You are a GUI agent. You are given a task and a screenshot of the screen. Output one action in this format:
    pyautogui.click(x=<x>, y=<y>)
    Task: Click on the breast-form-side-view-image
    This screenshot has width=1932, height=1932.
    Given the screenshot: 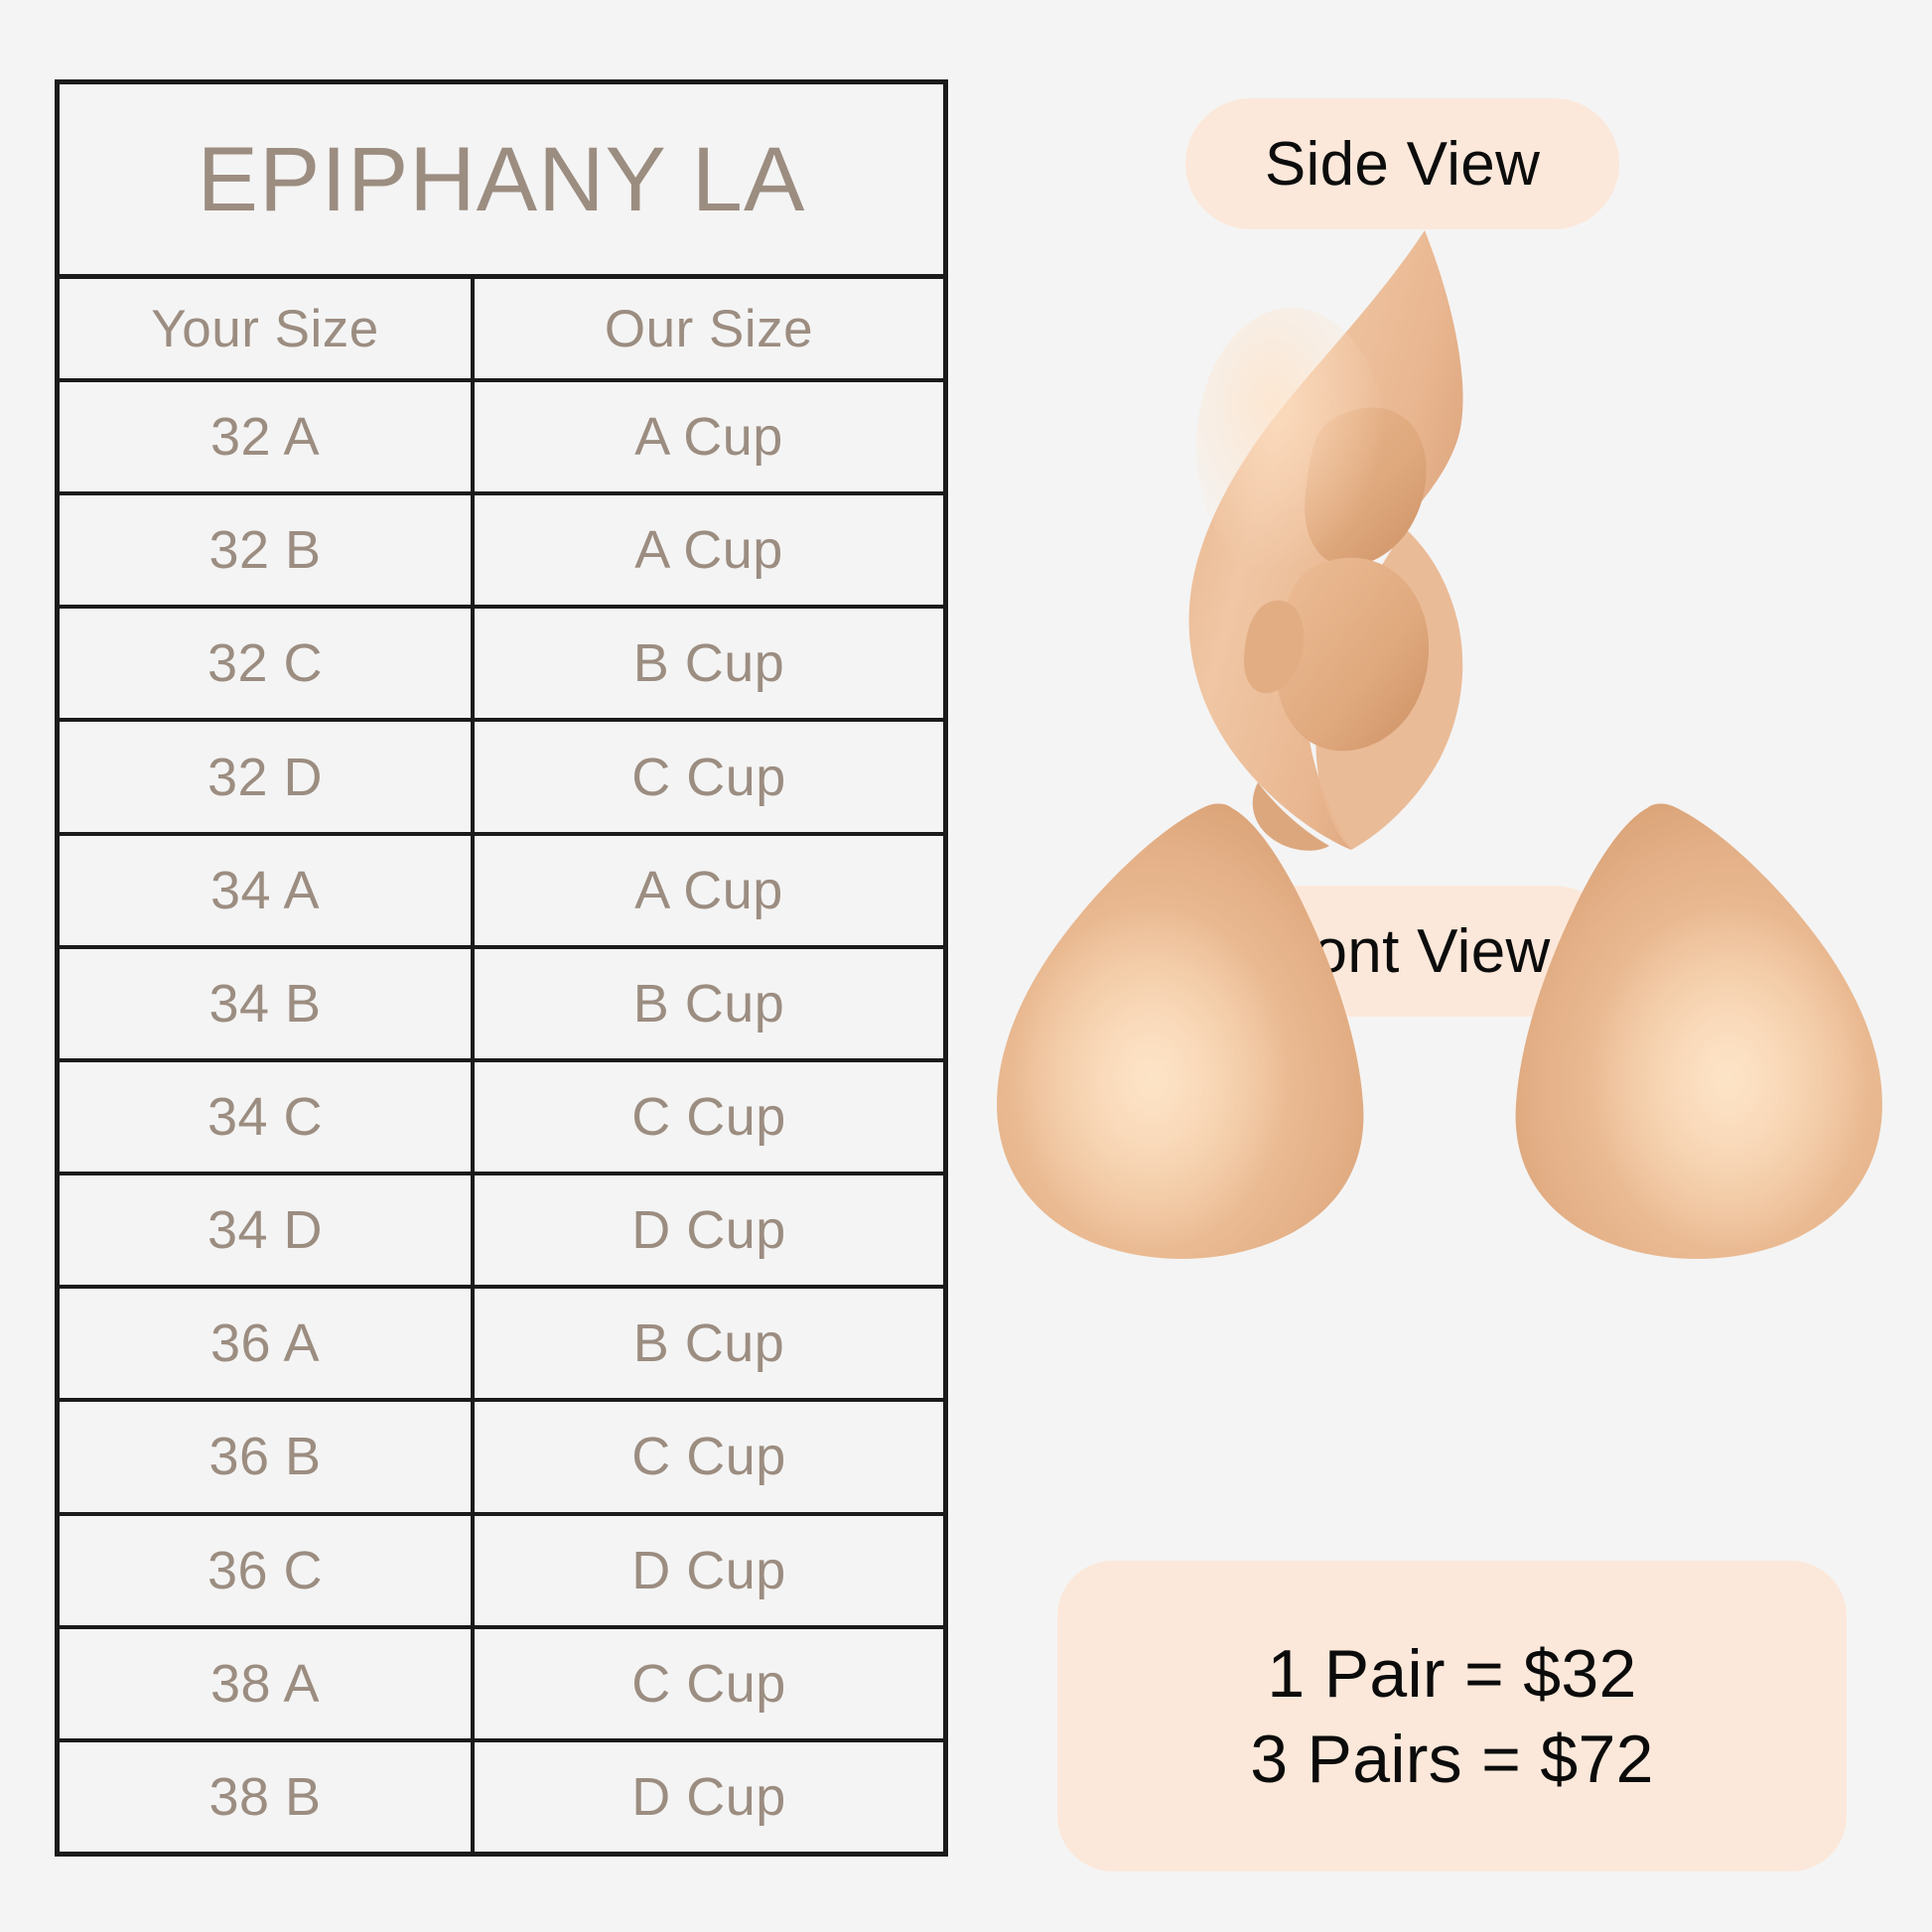 What is the action you would take?
    pyautogui.click(x=1375, y=526)
    